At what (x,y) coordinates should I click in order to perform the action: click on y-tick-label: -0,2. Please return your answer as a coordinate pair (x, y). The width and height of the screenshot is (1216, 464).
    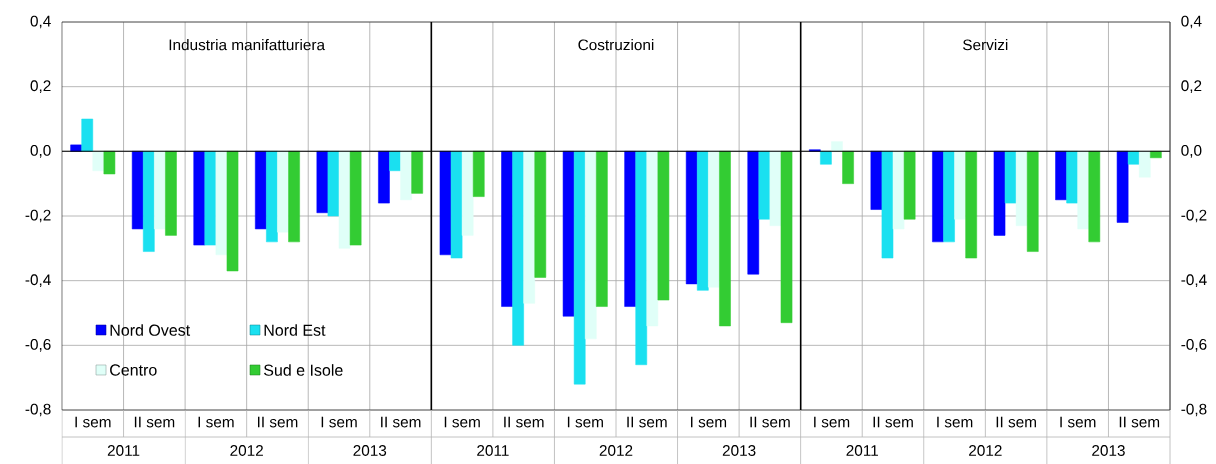
    Looking at the image, I should click on (38, 216).